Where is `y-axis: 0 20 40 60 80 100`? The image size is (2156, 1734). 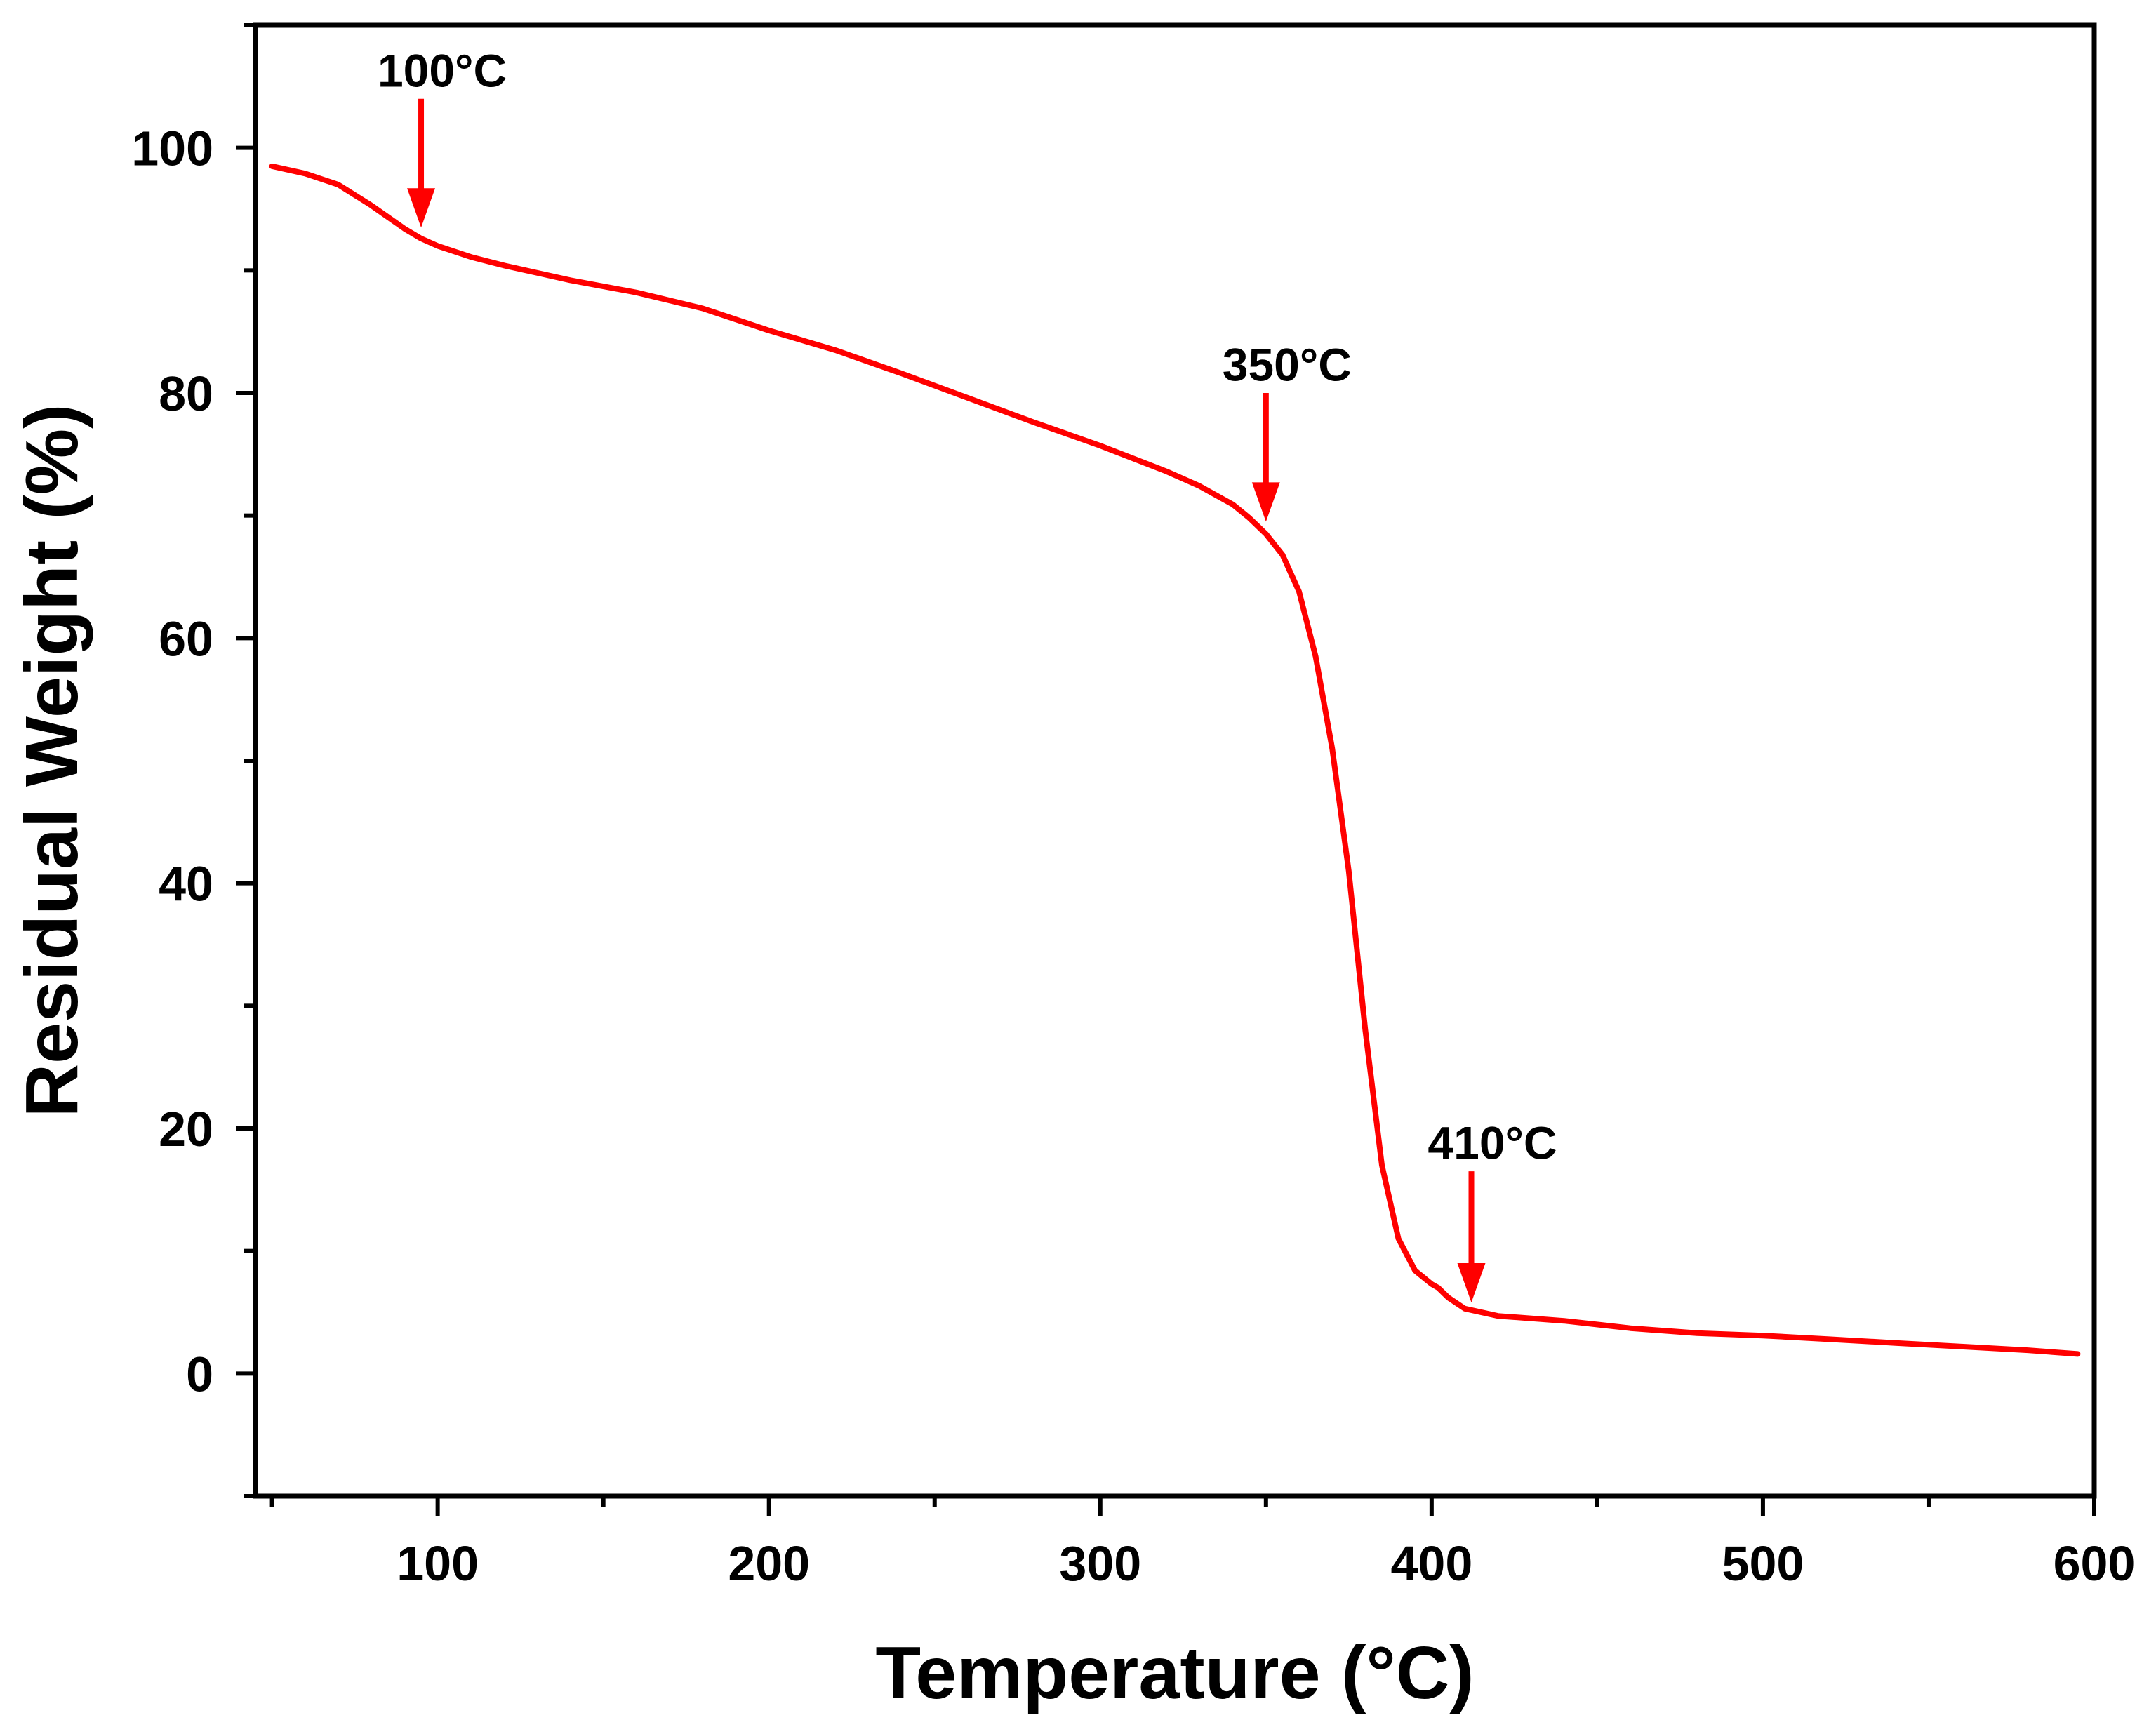
y-axis: 0 20 40 60 80 100 is located at coordinates (193, 761).